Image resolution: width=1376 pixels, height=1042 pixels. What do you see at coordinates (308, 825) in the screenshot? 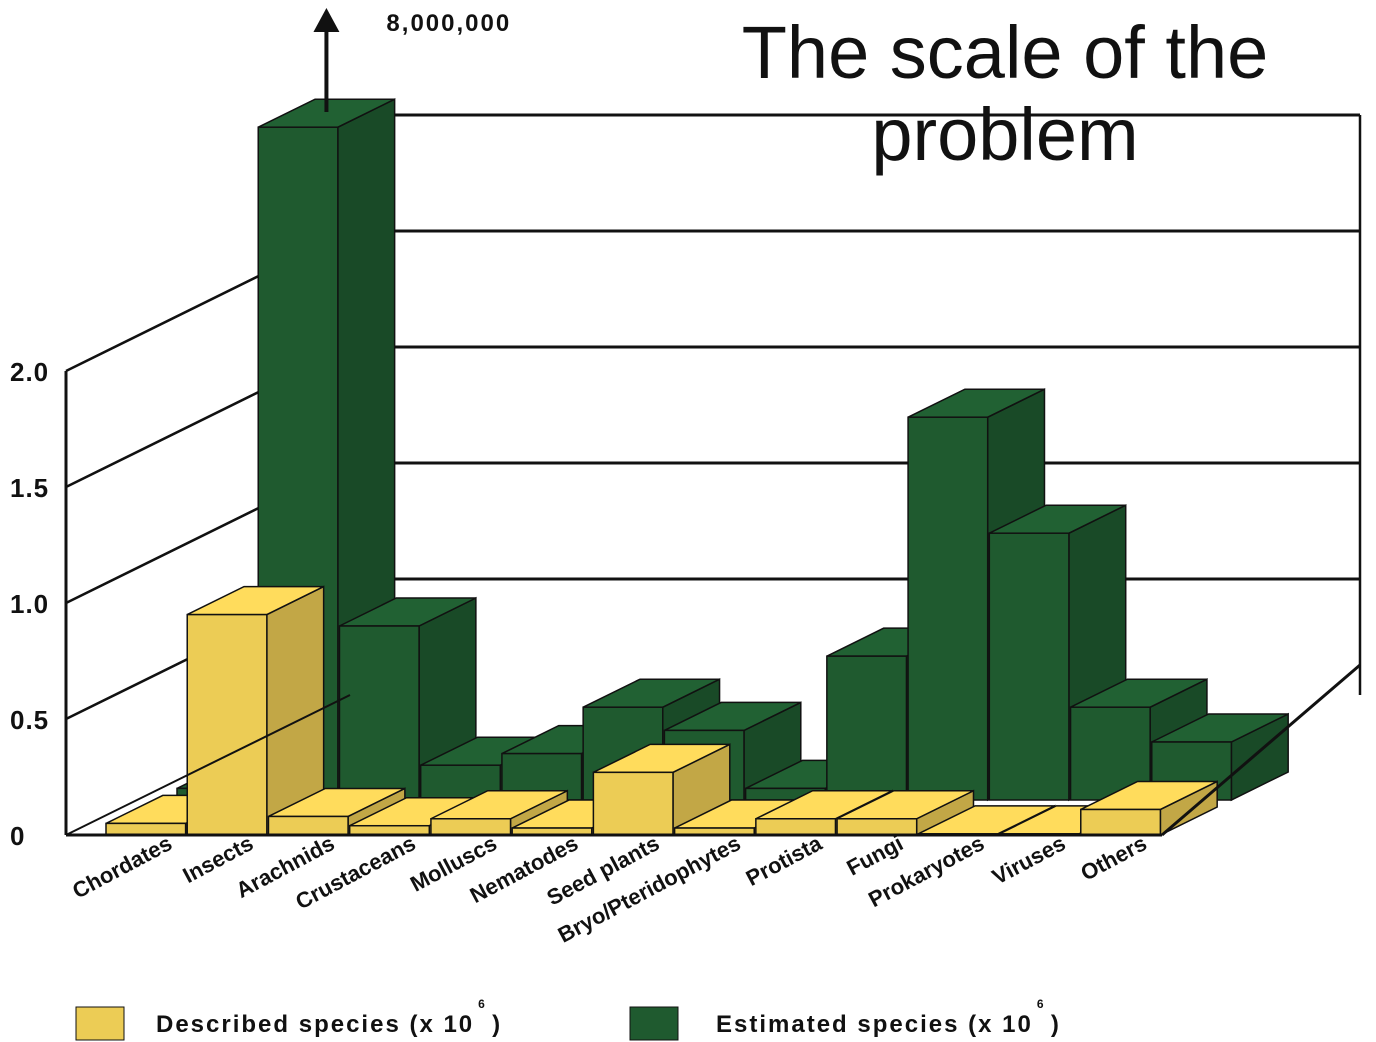
I see `bar-described-arachnids-front` at bounding box center [308, 825].